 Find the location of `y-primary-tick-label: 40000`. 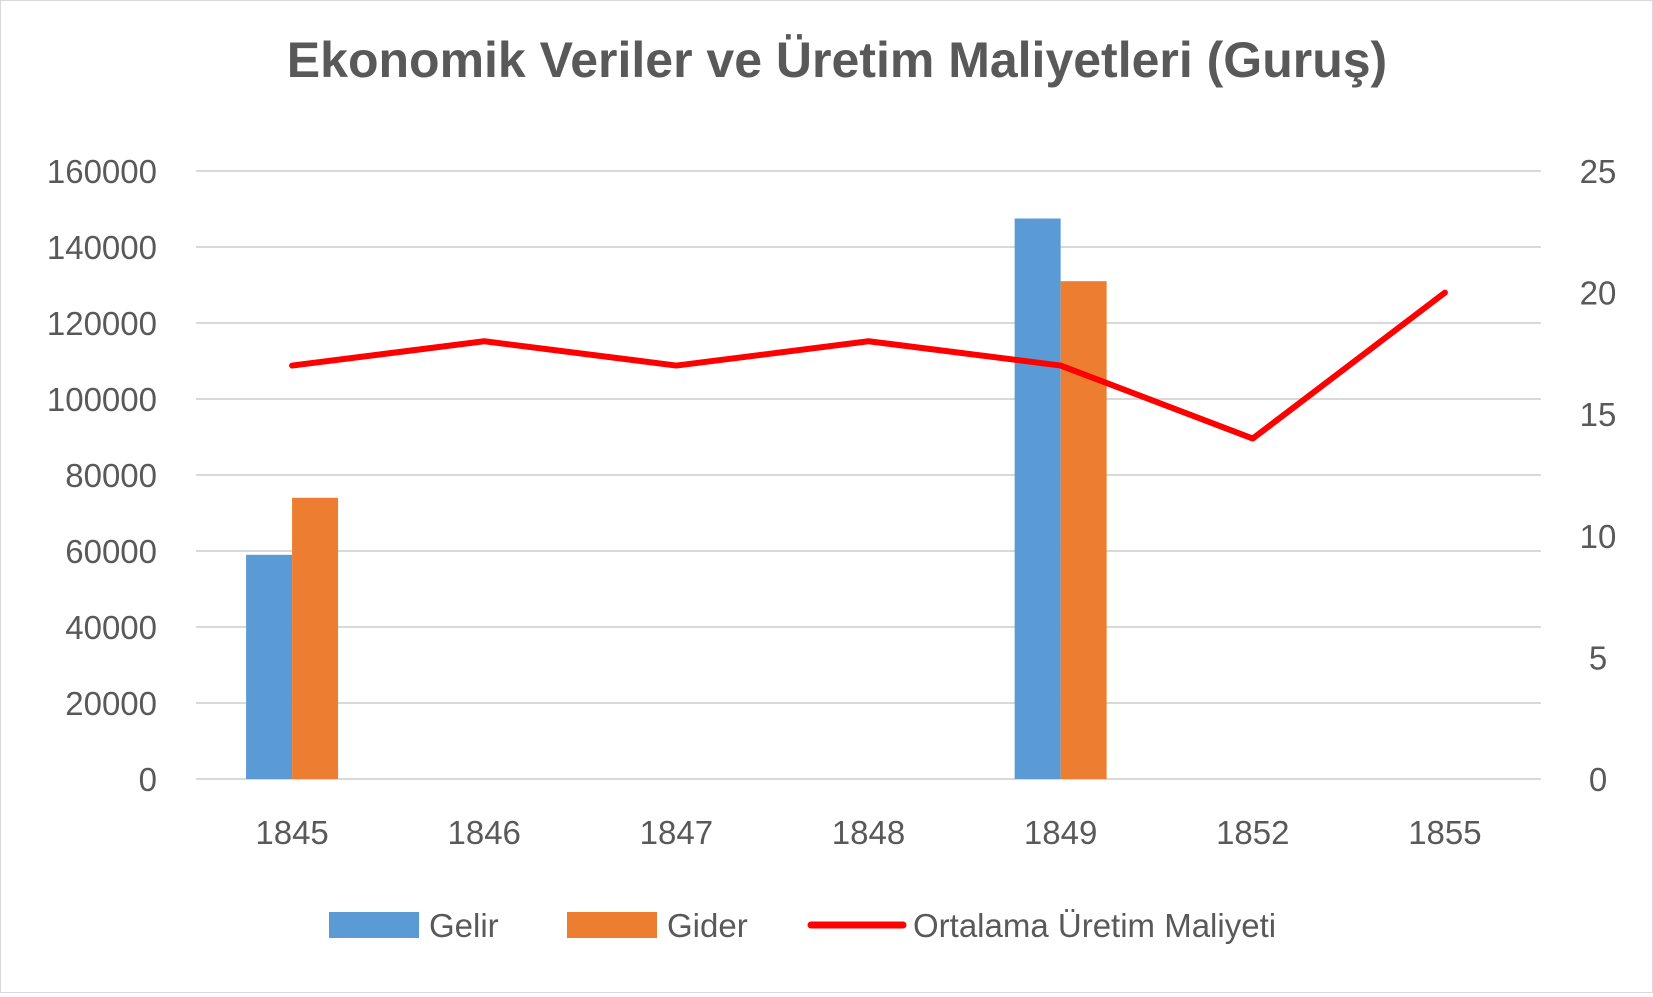

y-primary-tick-label: 40000 is located at coordinates (111, 627).